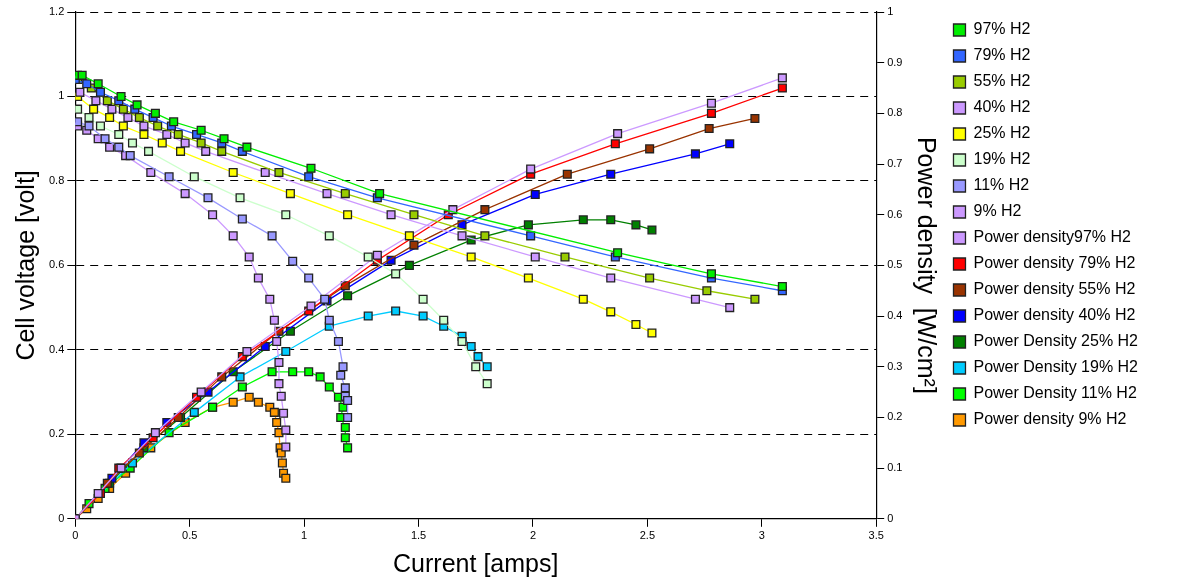 Image resolution: width=1188 pixels, height=588 pixels. Describe the element at coordinates (1054, 289) in the screenshot. I see `legend-label: Power density 55% H2` at that location.